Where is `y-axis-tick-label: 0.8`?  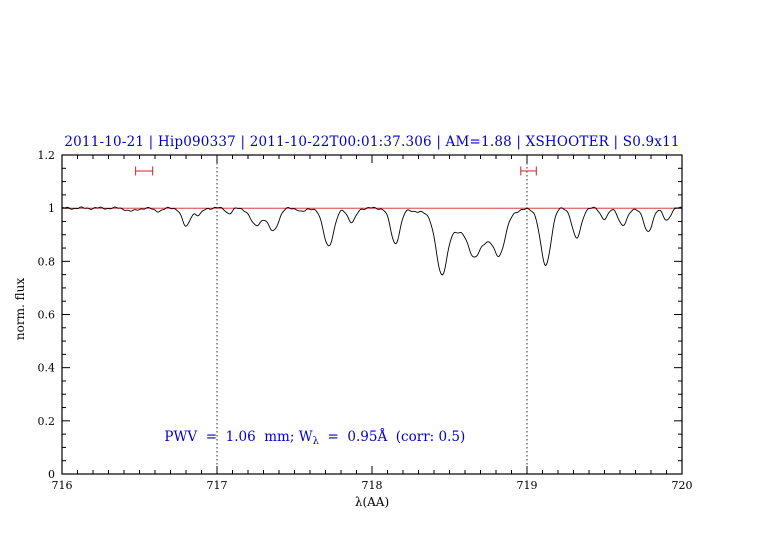
y-axis-tick-label: 0.8 is located at coordinates (47, 261).